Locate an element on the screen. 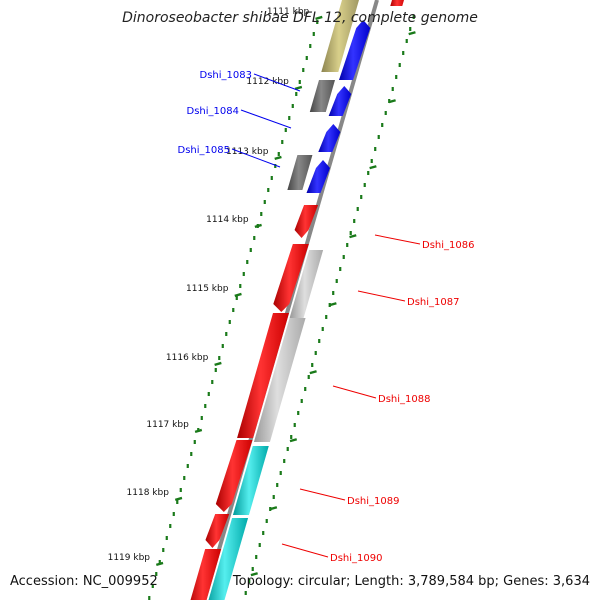  tick-label: 1115 kbp is located at coordinates (207, 289).